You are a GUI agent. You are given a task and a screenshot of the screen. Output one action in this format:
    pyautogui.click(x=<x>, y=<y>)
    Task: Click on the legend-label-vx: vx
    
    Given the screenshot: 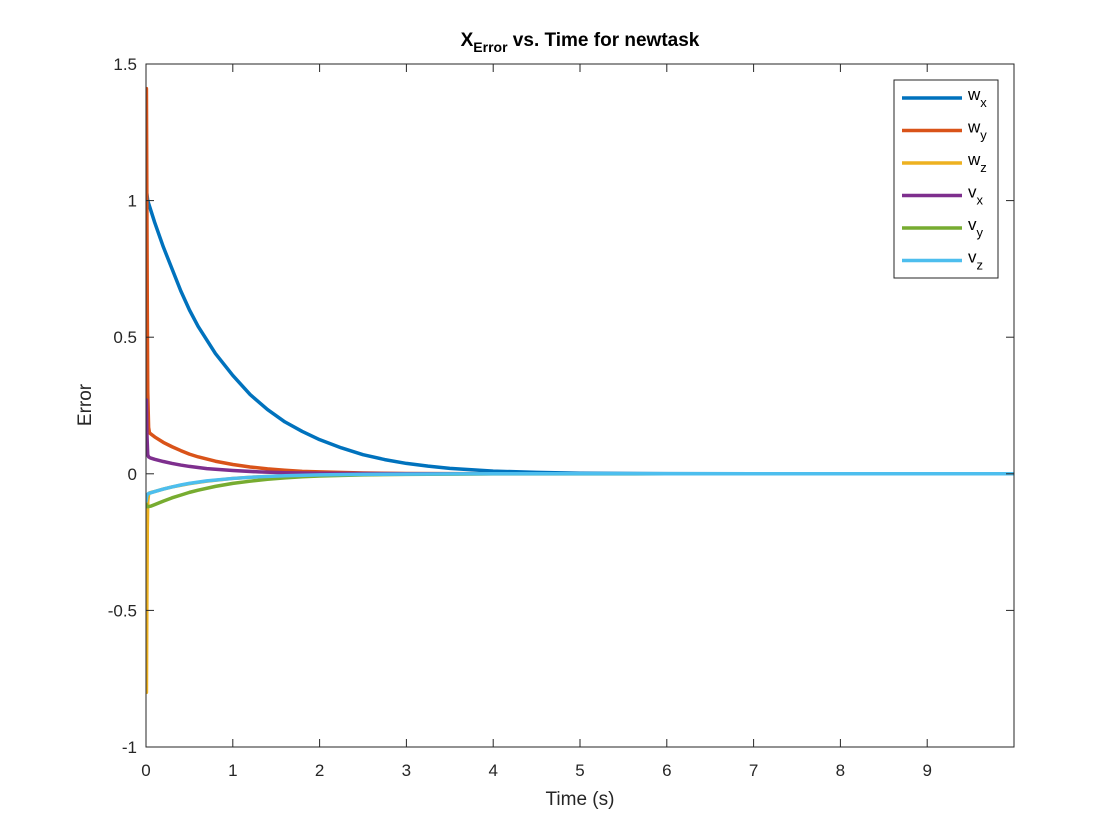 What is the action you would take?
    pyautogui.click(x=976, y=195)
    